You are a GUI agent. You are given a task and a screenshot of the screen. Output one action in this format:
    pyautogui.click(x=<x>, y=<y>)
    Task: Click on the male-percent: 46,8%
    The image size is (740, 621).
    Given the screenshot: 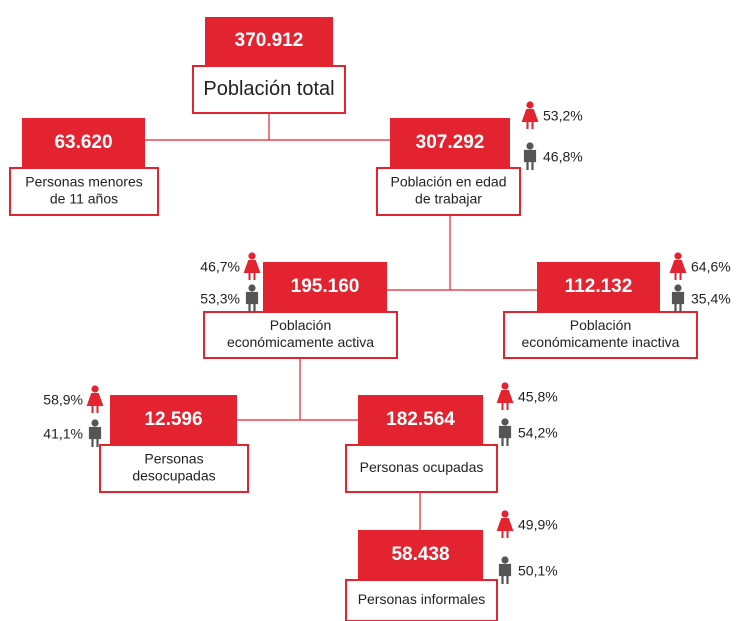 What is the action you would take?
    pyautogui.click(x=563, y=157)
    